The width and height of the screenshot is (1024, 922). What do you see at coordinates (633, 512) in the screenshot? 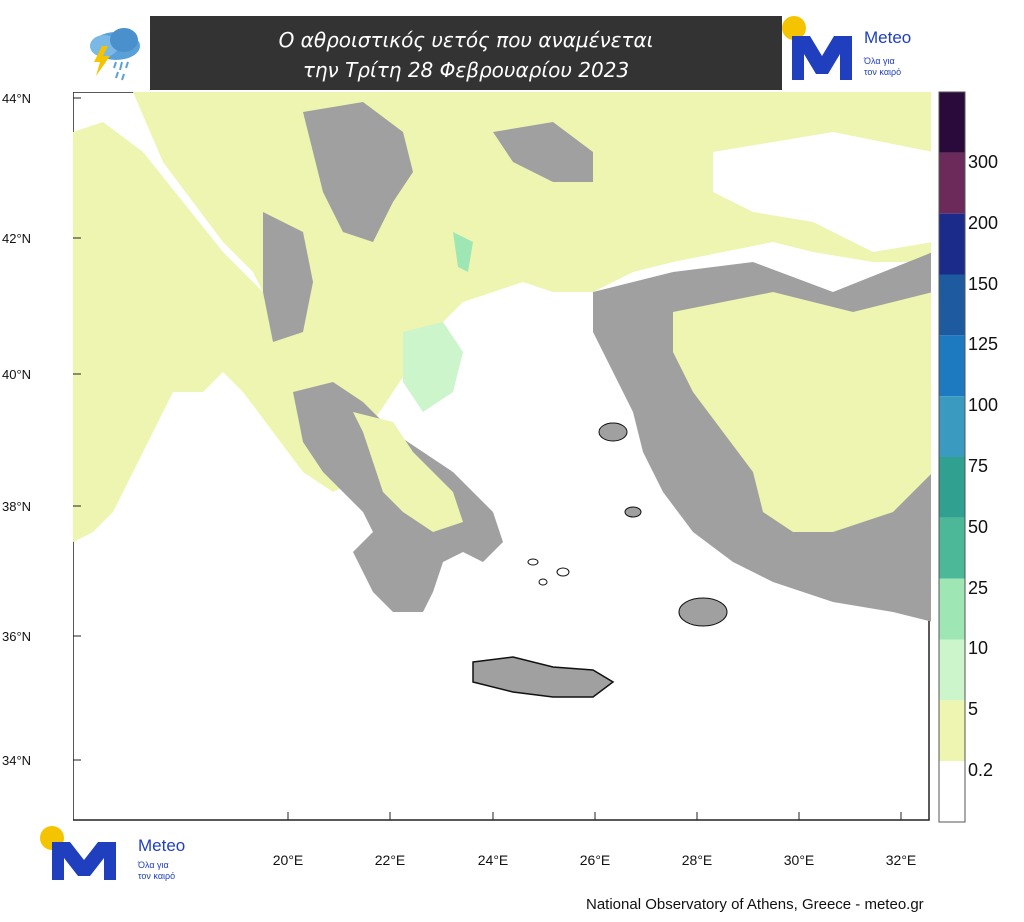
I see `island-samos` at bounding box center [633, 512].